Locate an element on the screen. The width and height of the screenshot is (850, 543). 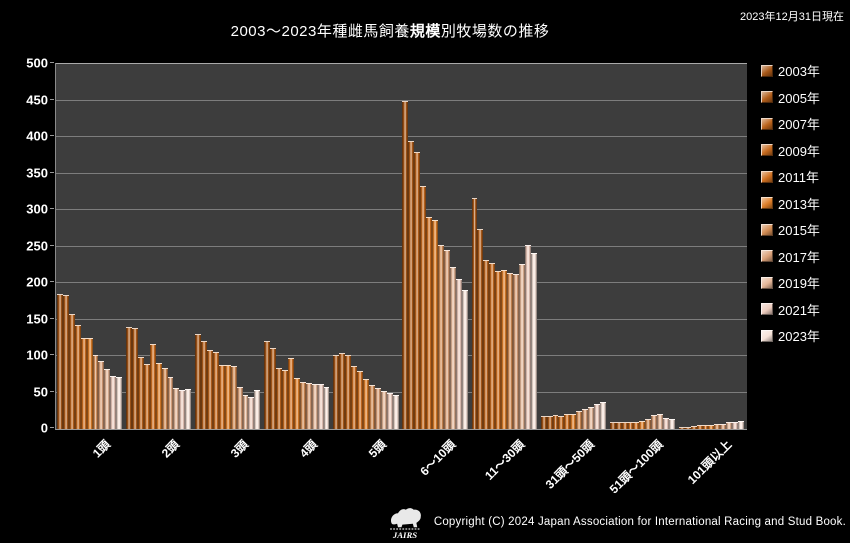
bar-2019年-6〜10頭 is located at coordinates (452, 347).